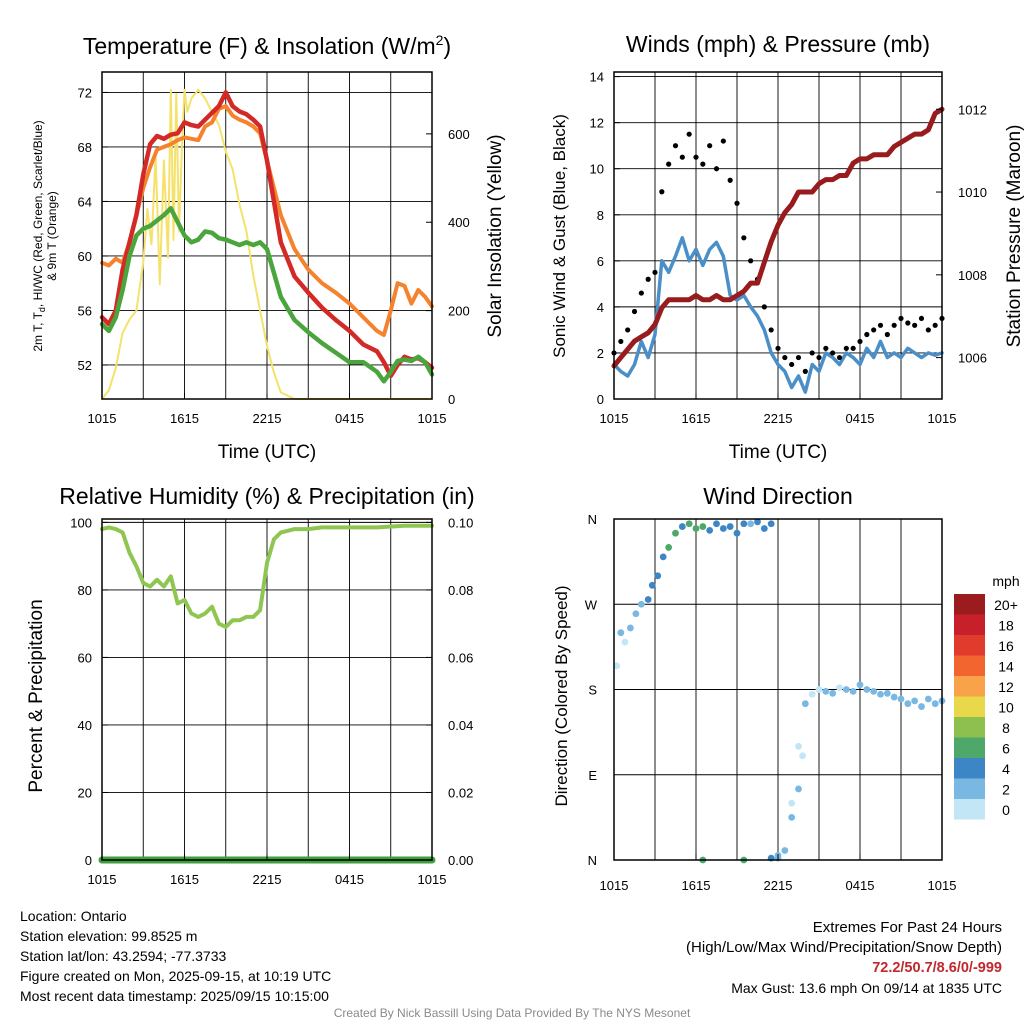  I want to click on y2-tick-label: 0.00, so click(460, 860).